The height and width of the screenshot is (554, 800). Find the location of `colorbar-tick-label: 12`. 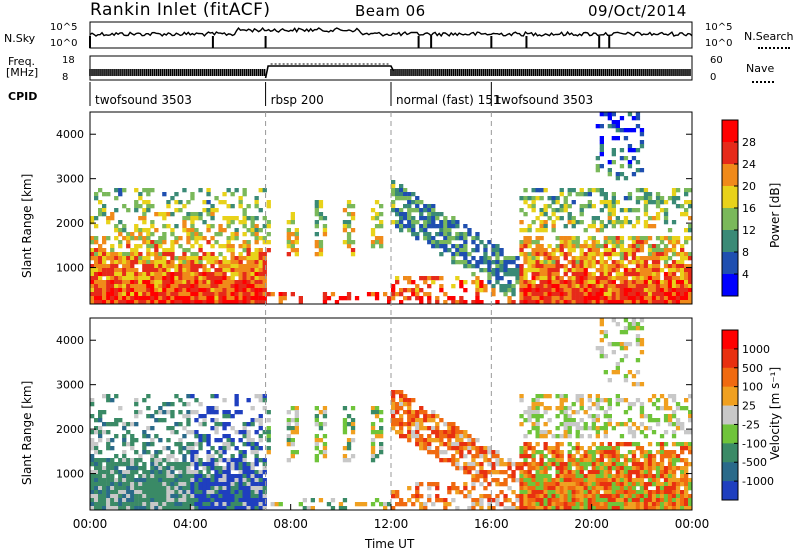

colorbar-tick-label: 12 is located at coordinates (749, 230).